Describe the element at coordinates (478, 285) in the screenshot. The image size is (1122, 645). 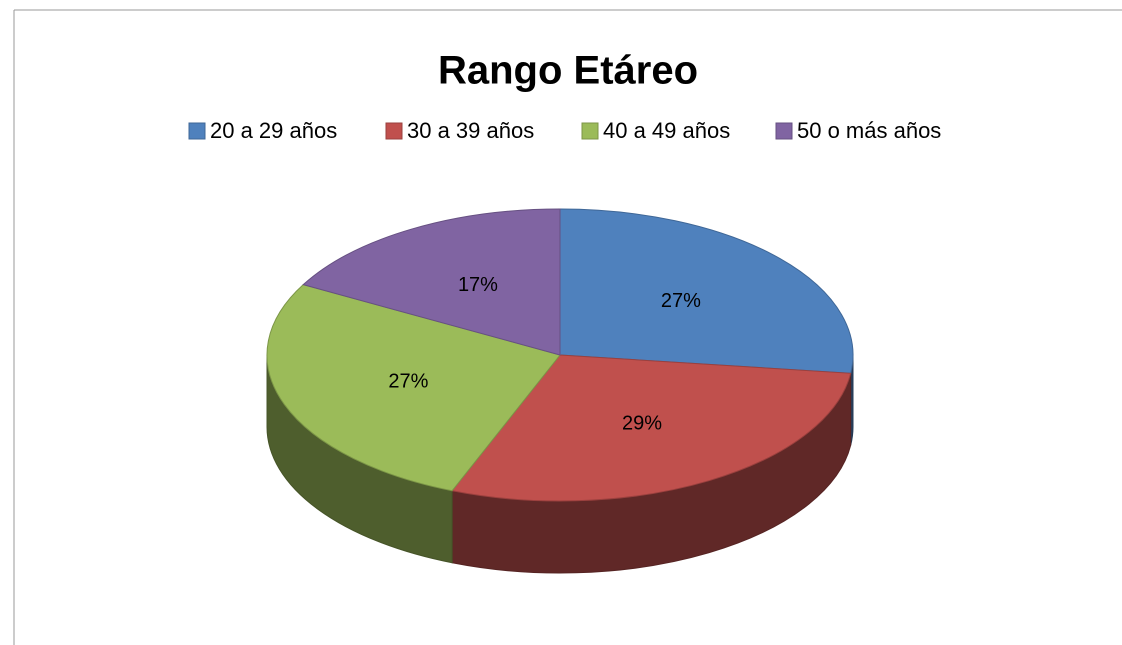
I see `data-label: 17%` at that location.